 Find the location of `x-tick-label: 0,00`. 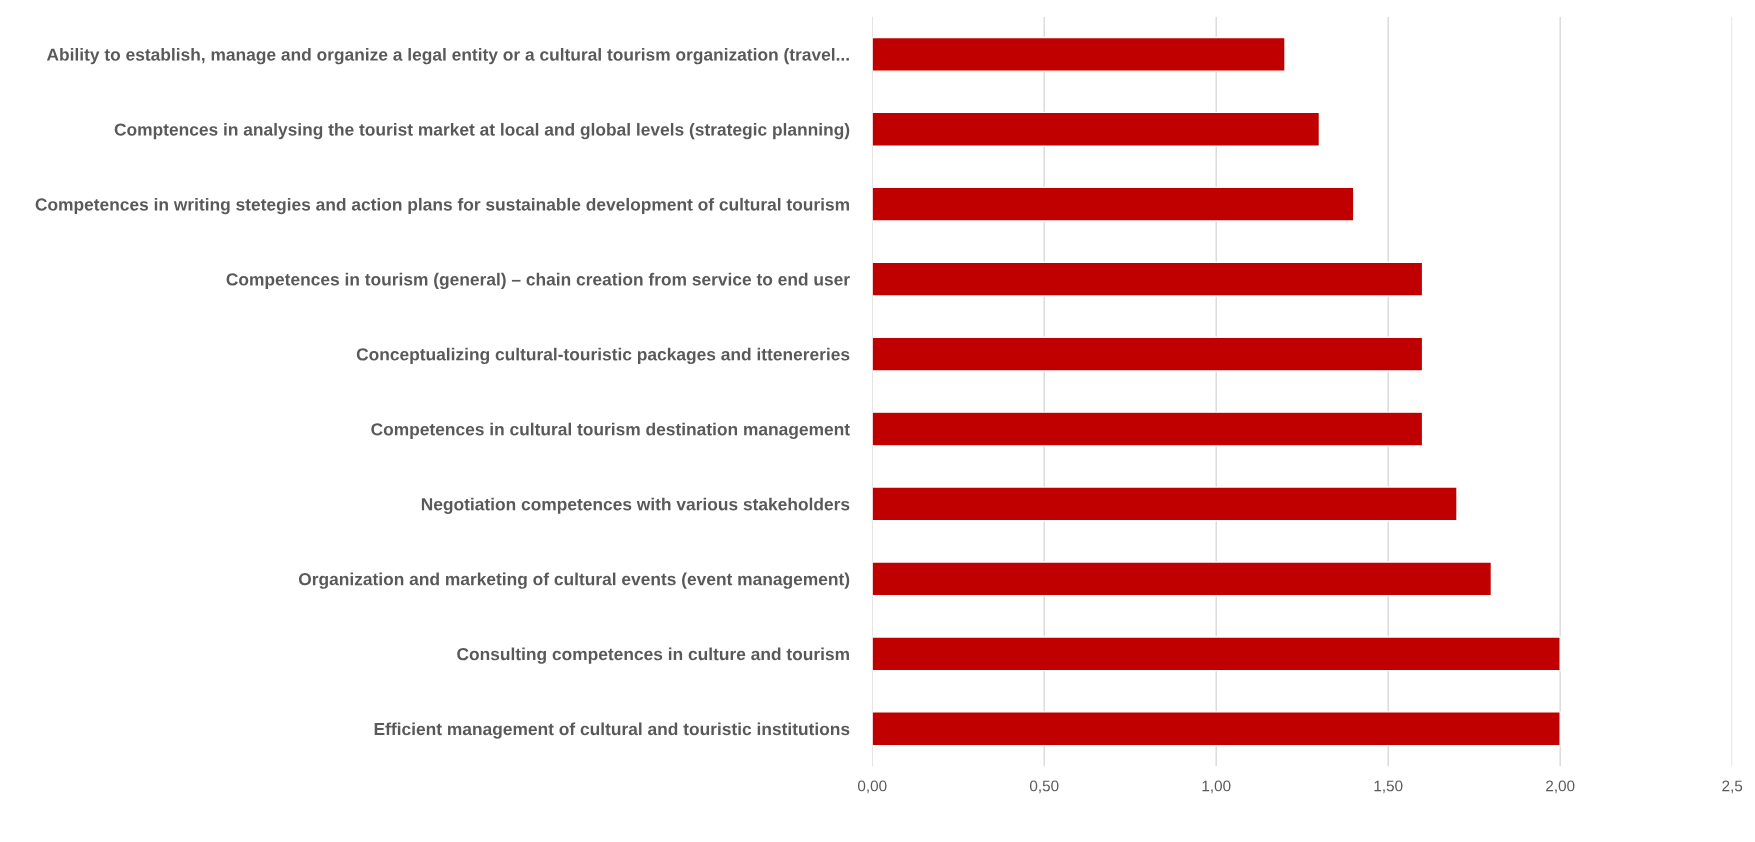

x-tick-label: 0,00 is located at coordinates (872, 787).